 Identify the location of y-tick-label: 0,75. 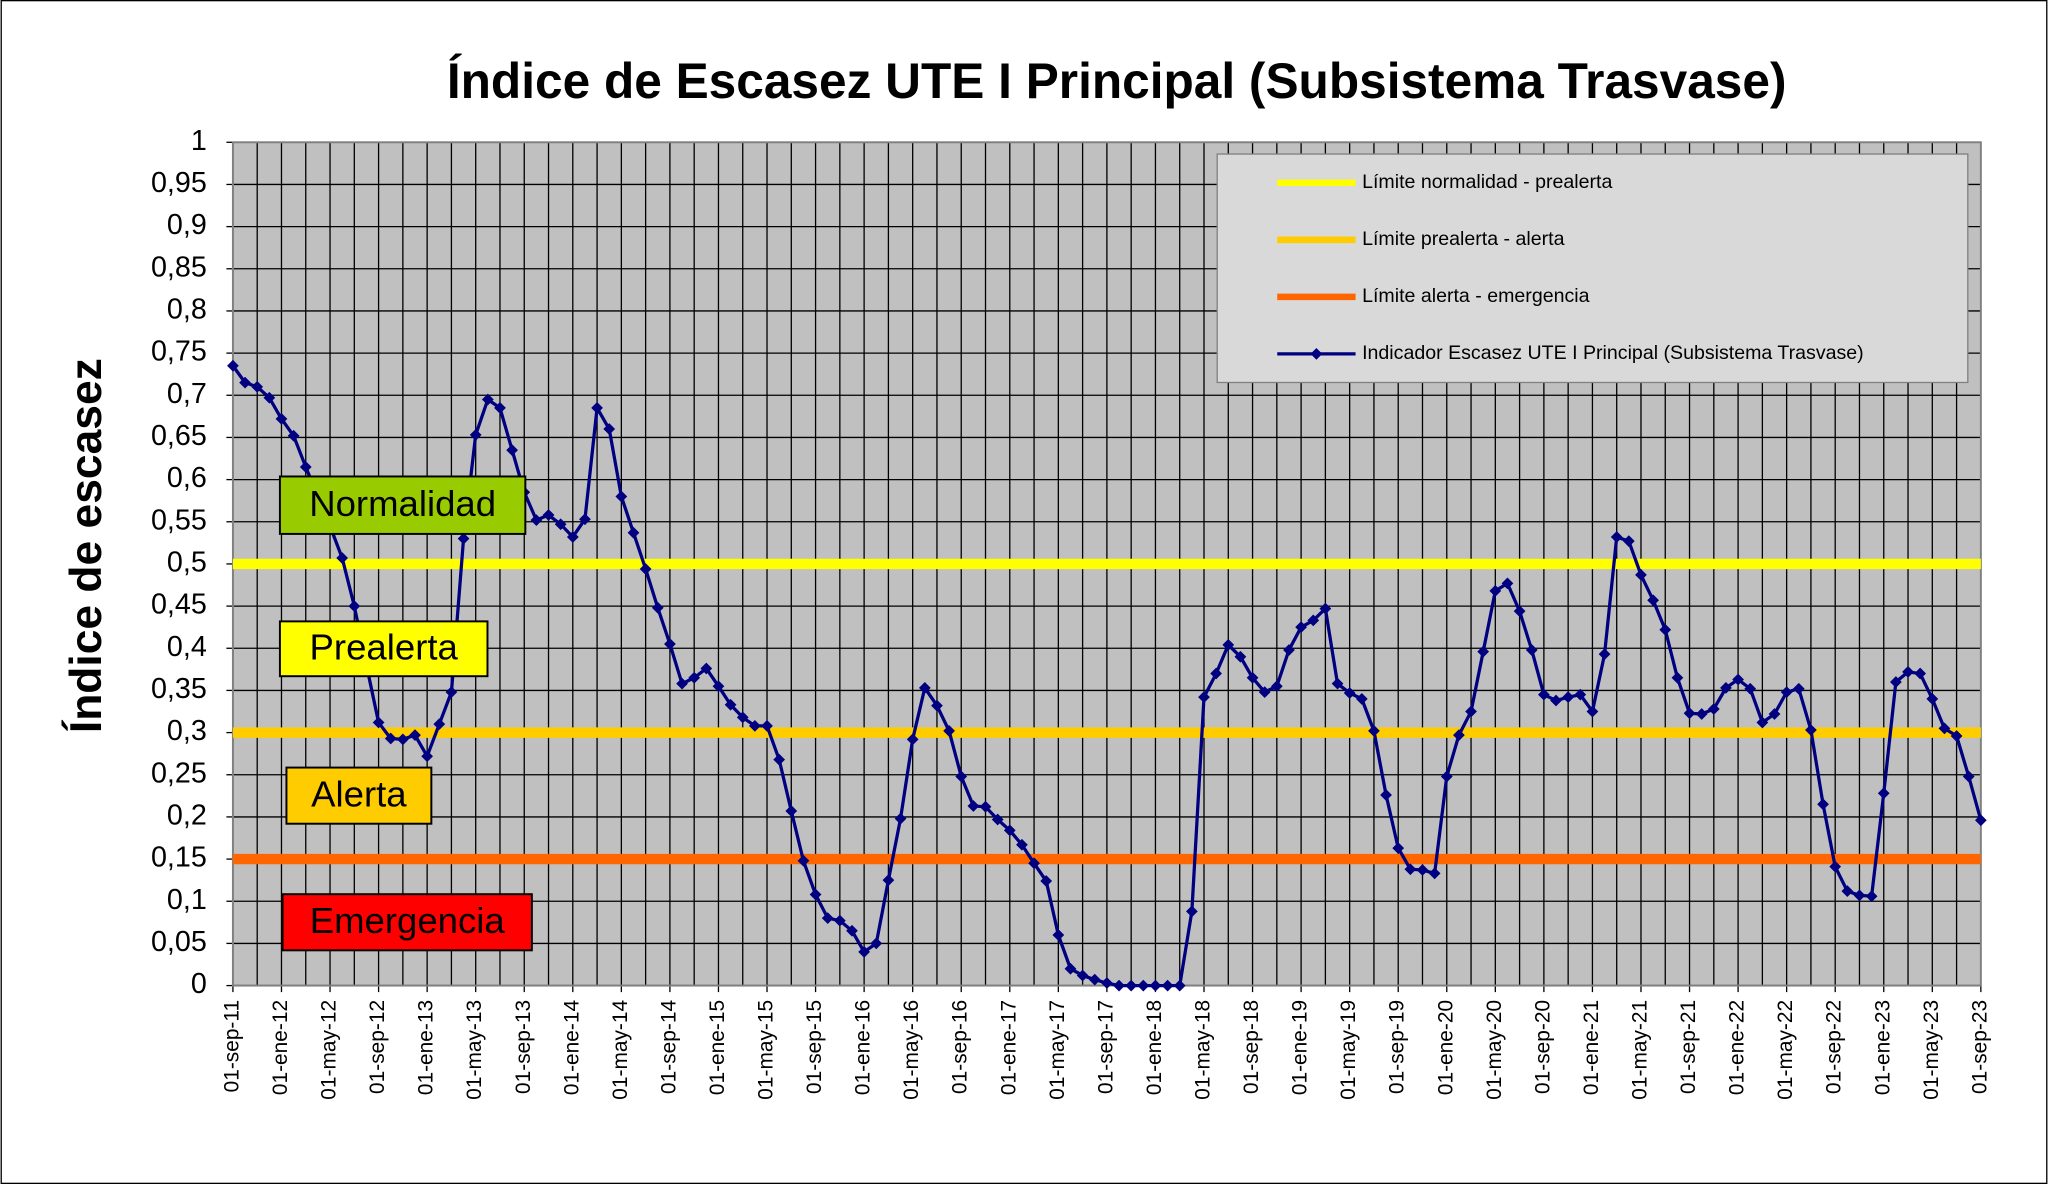
(179, 352).